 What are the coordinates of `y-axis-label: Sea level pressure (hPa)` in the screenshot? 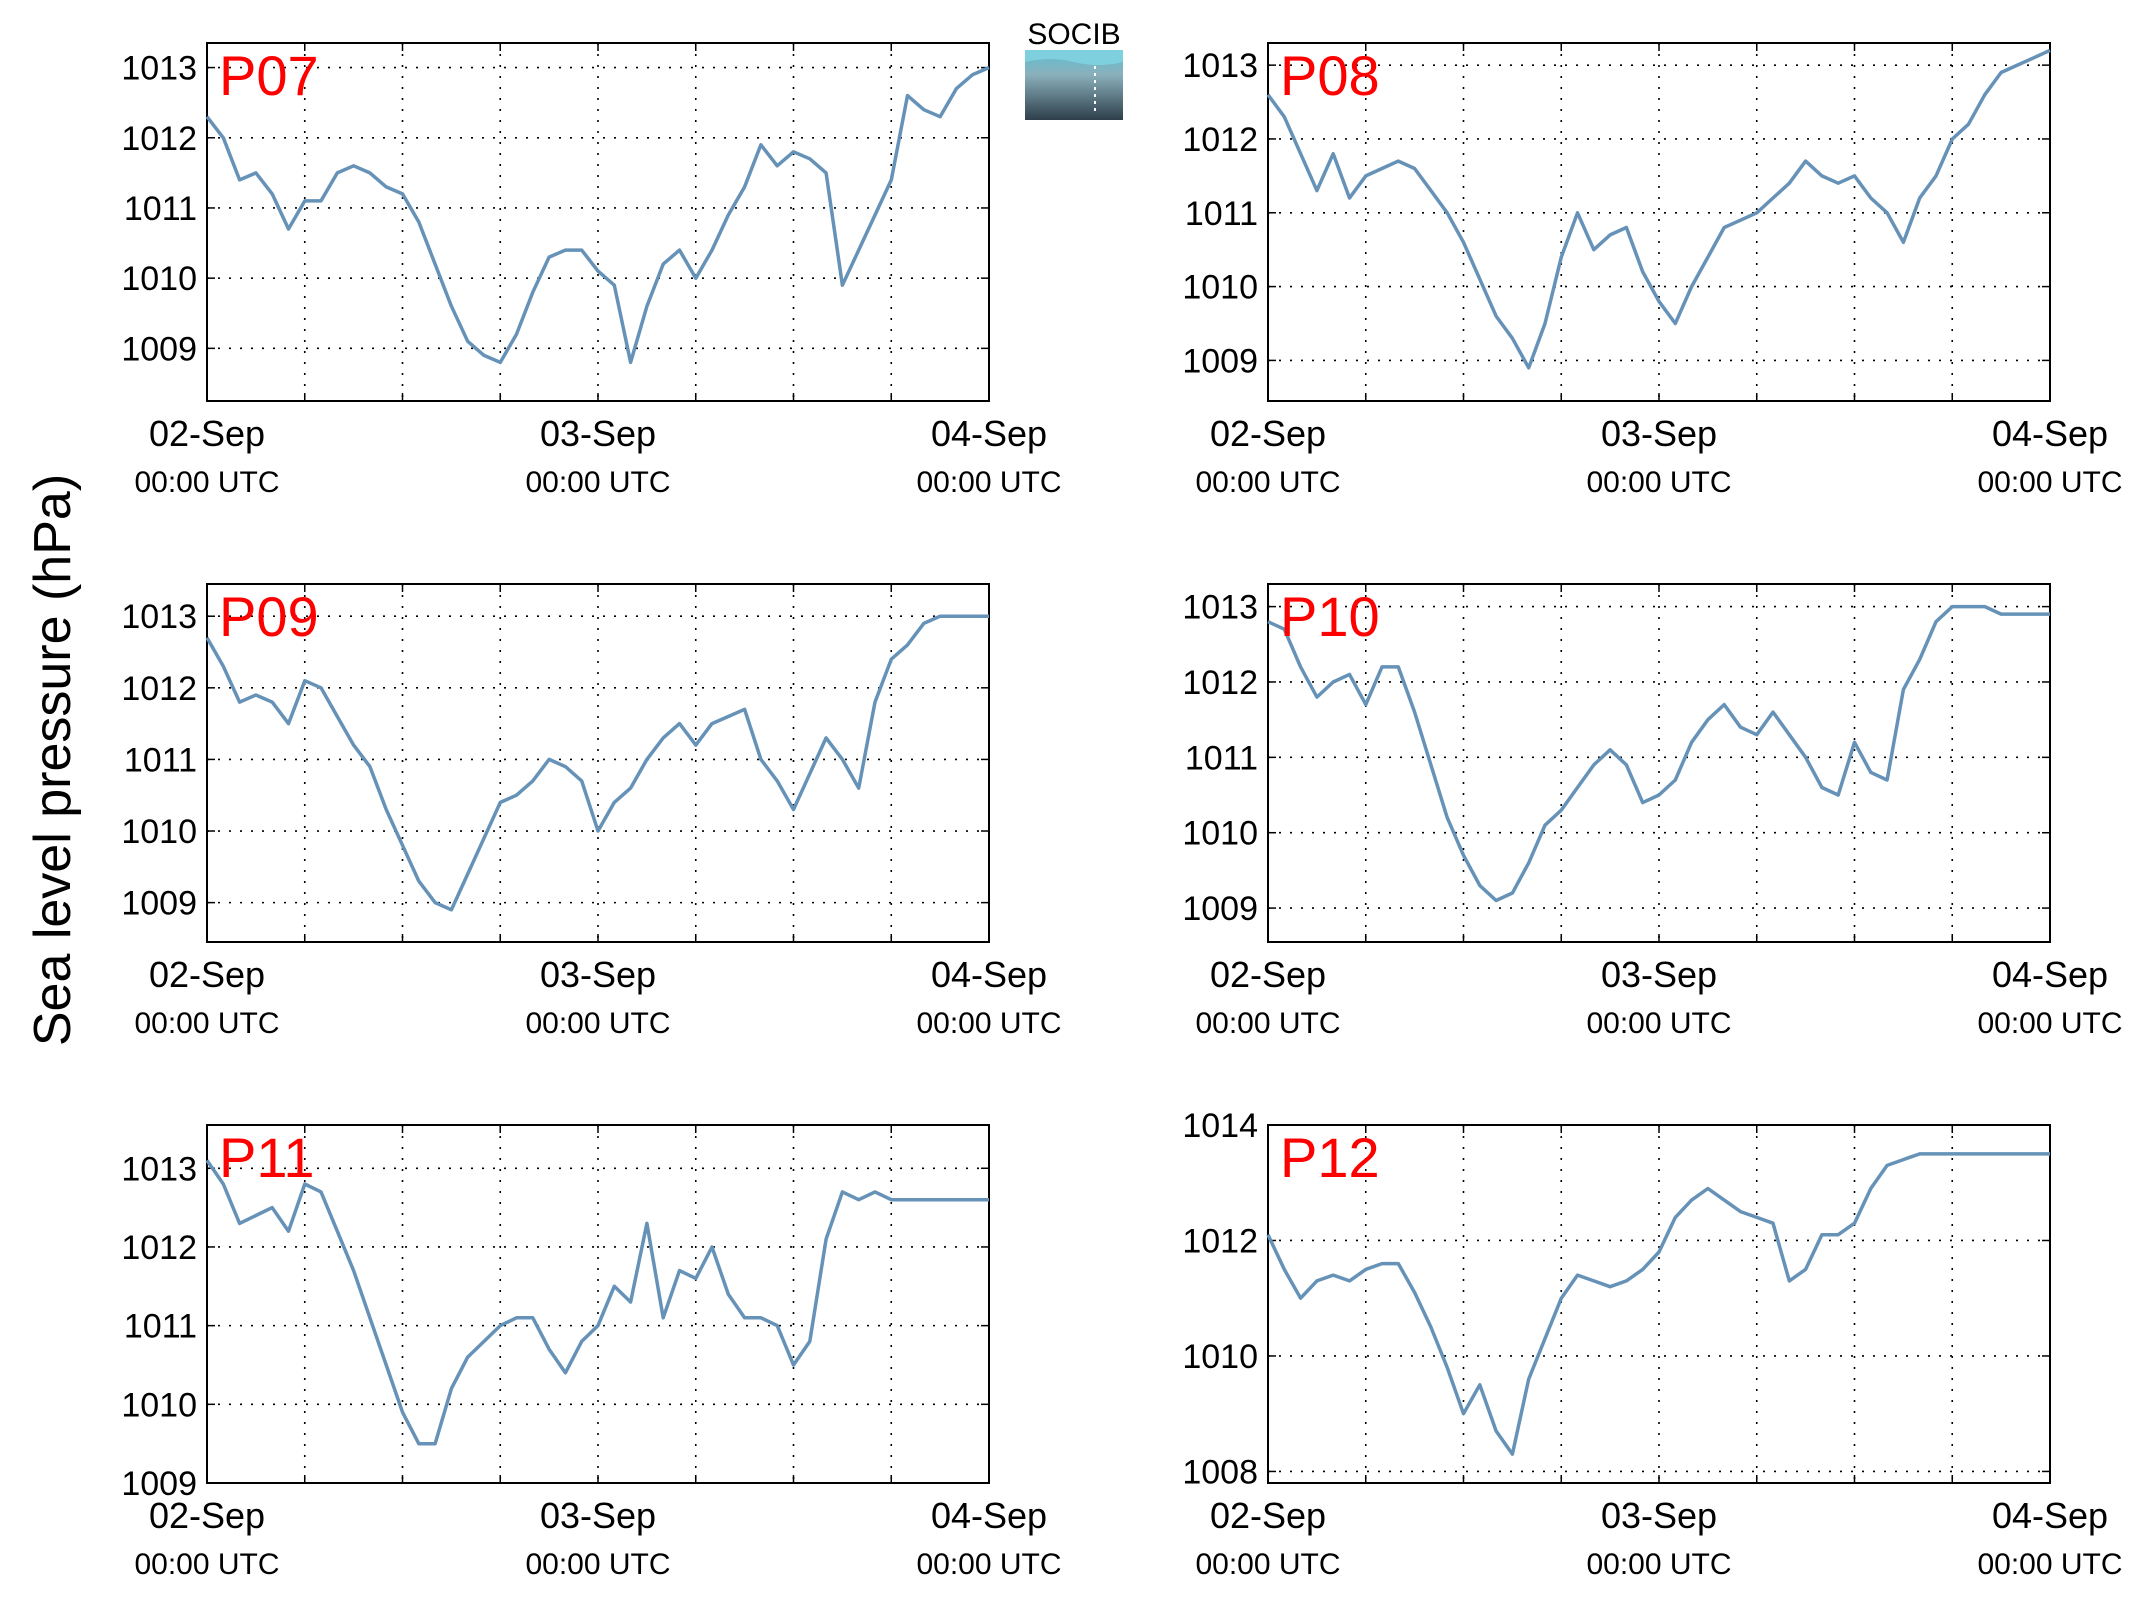 It's located at (53, 760).